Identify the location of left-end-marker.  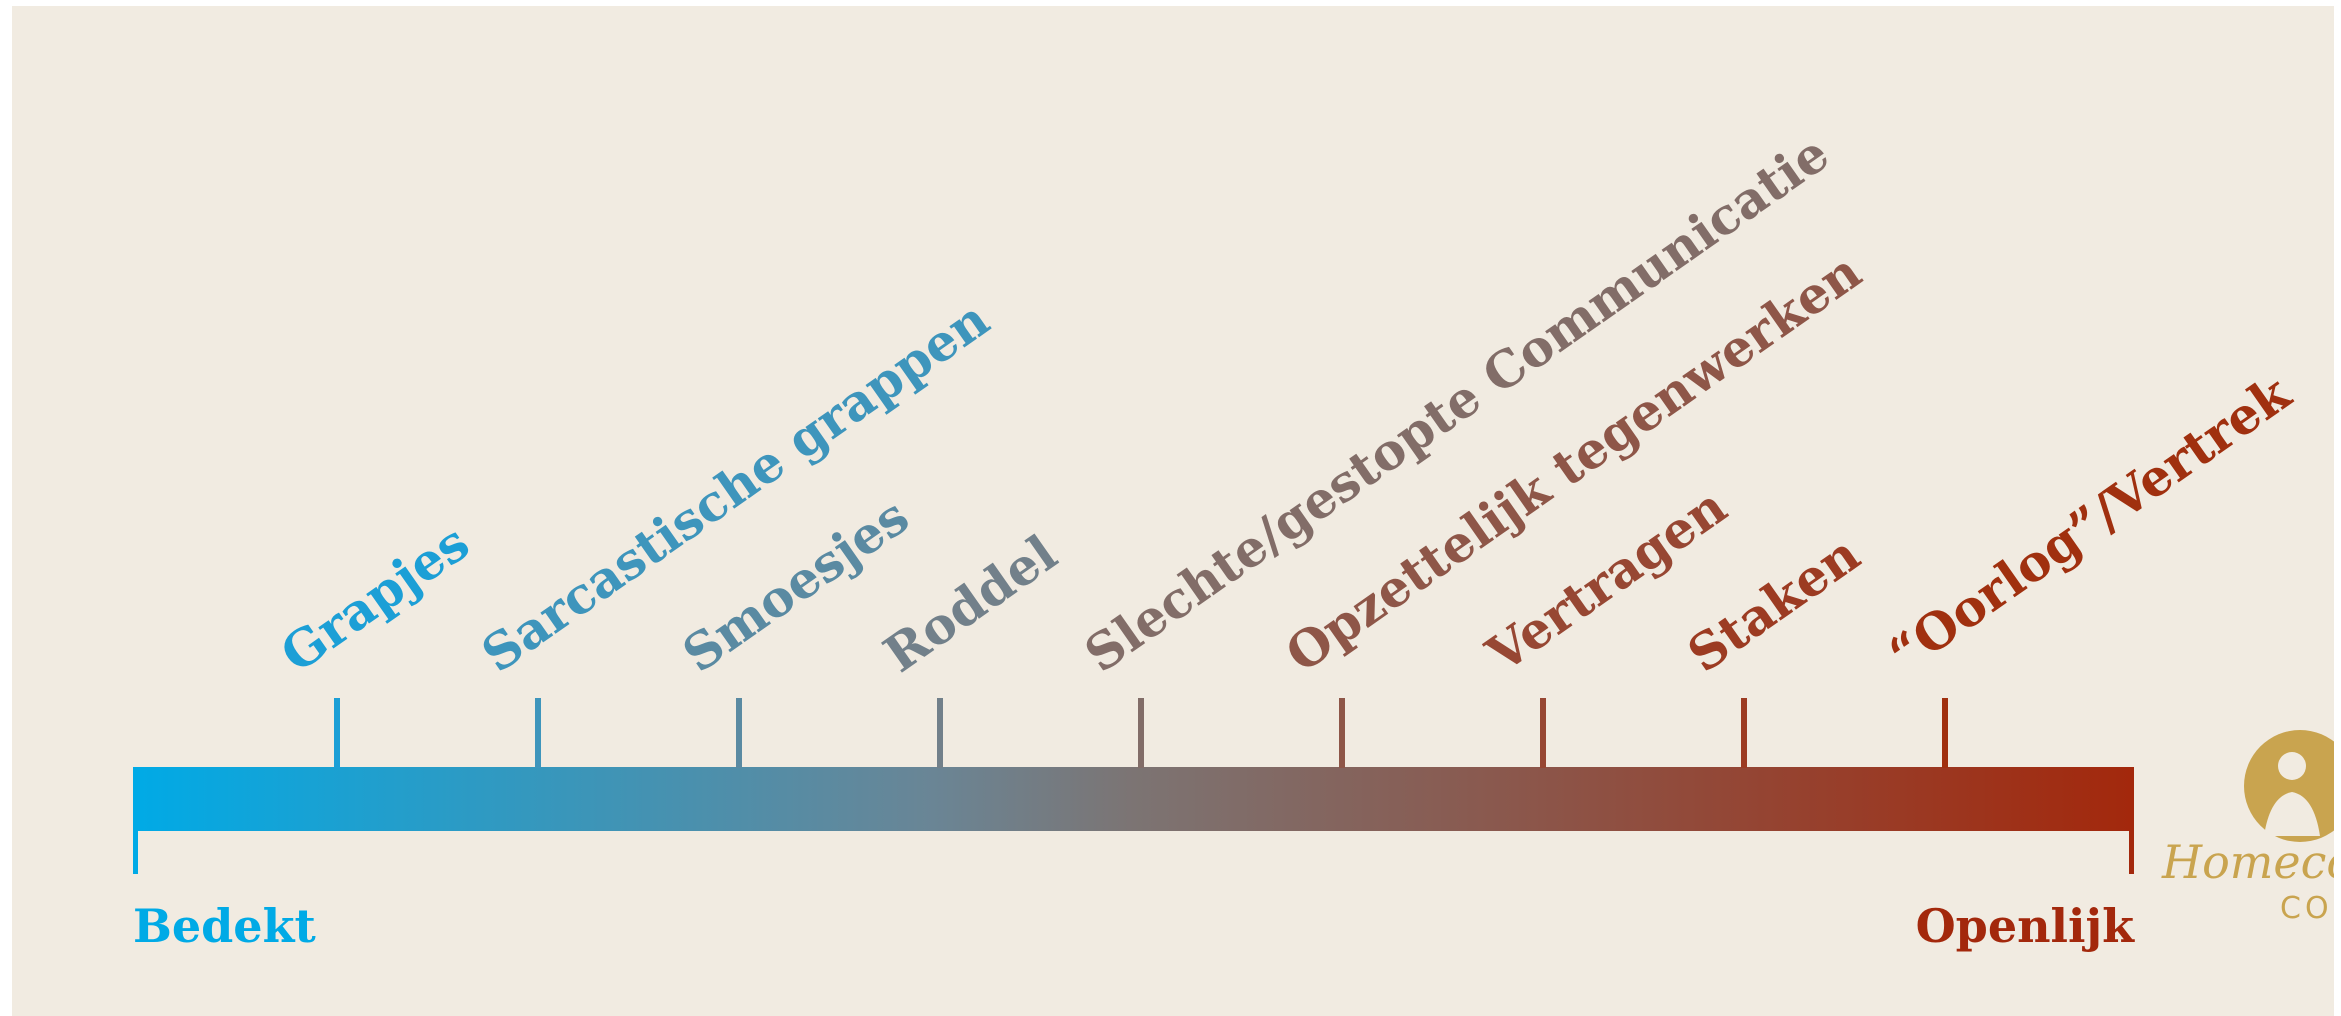
(135, 849).